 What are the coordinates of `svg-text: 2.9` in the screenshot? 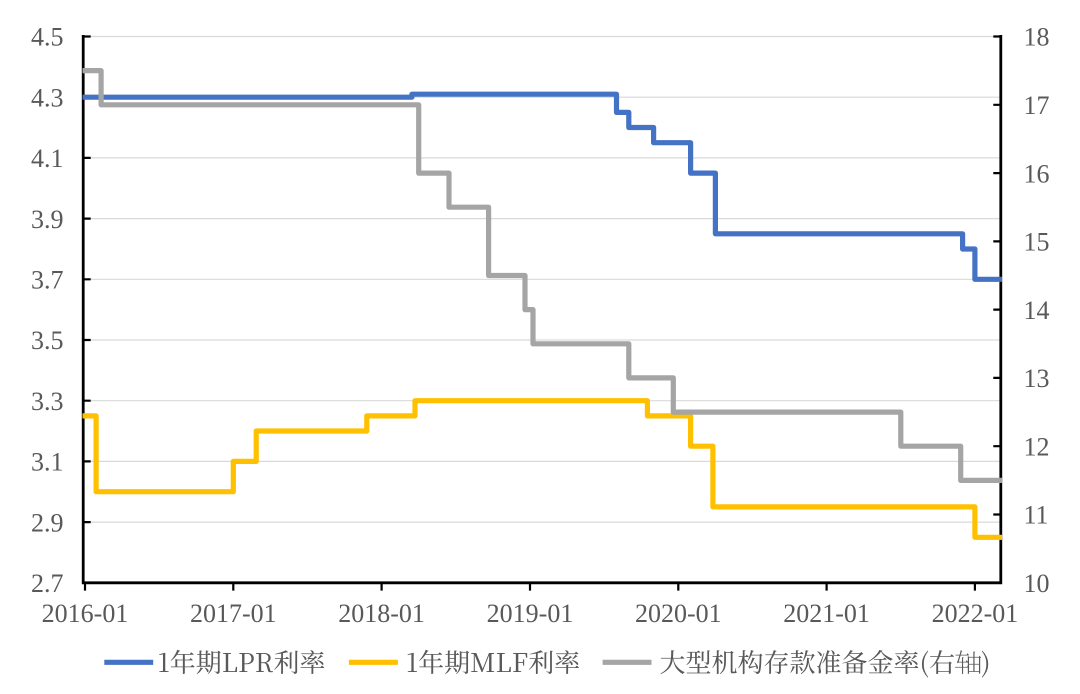 It's located at (47, 522).